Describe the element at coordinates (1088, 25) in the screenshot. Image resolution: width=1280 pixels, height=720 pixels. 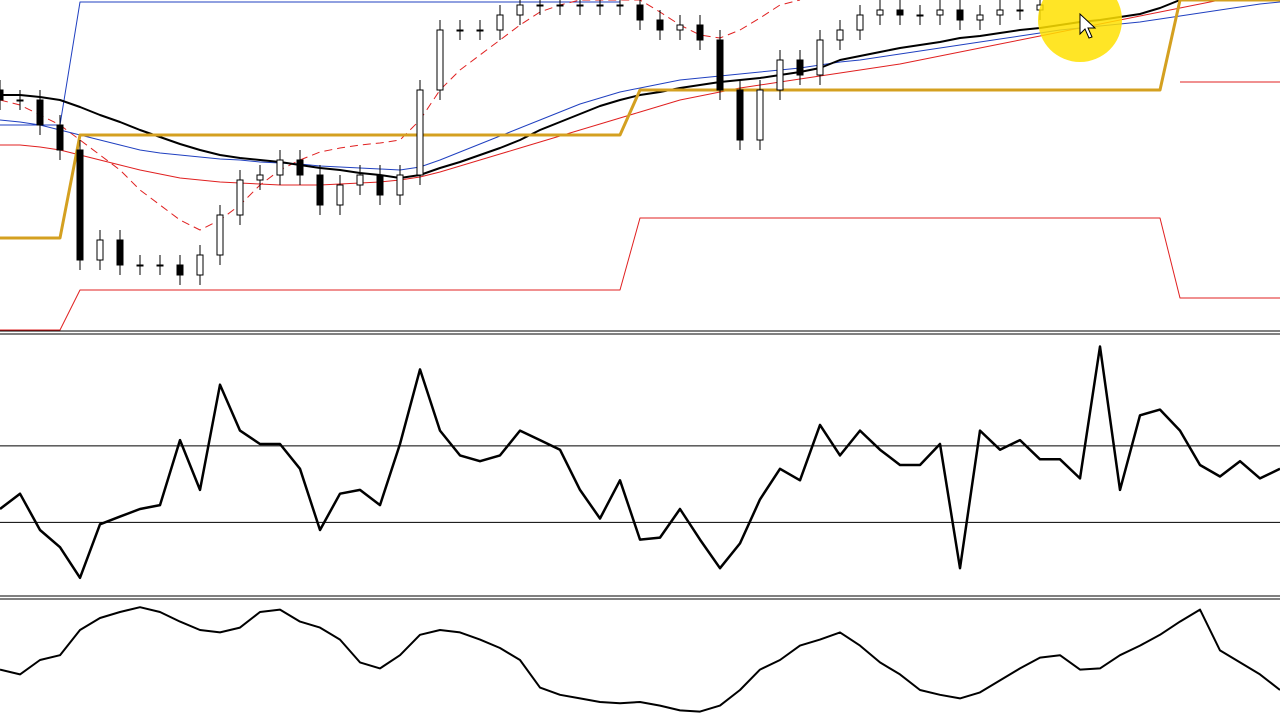
I see `mouse-cursor` at that location.